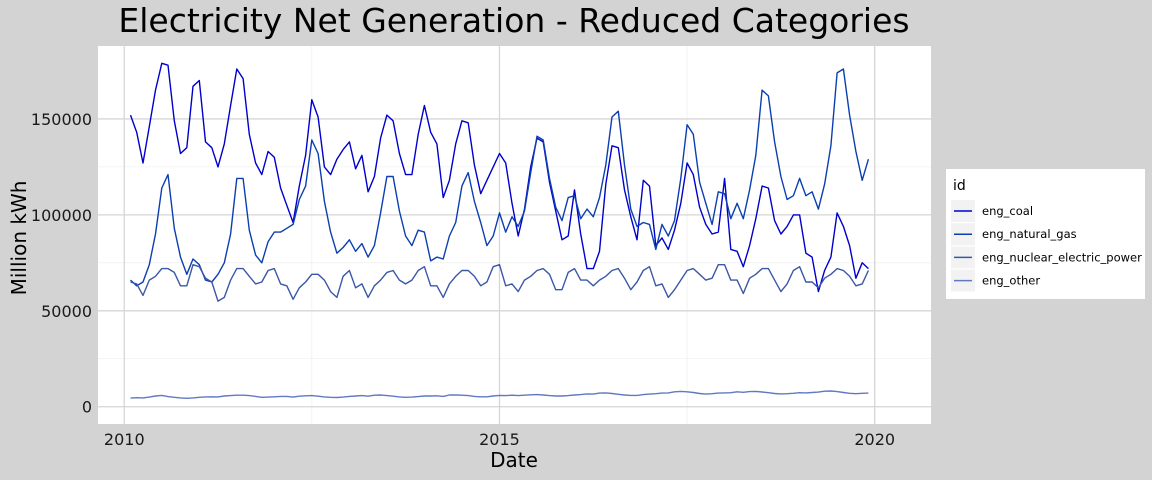 This screenshot has width=1152, height=480. Describe the element at coordinates (500, 283) in the screenshot. I see `series-line-eng_nuclear_electric_power` at that location.